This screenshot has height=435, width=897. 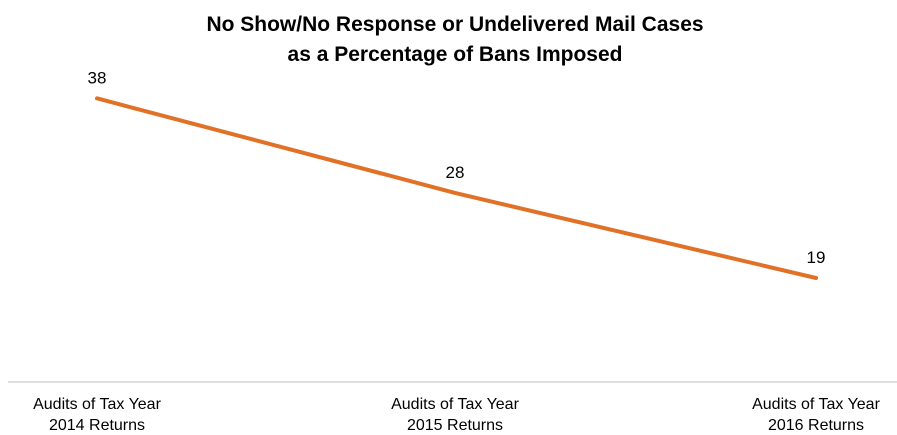 I want to click on data-label: 28, so click(x=455, y=172).